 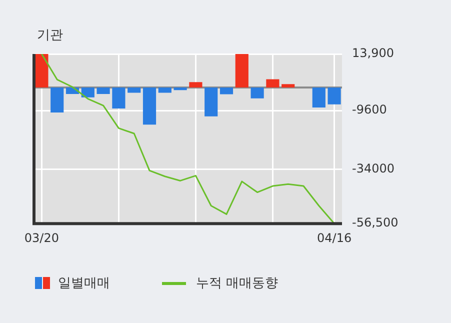 What do you see at coordinates (84, 283) in the screenshot?
I see `legend-label: 일별매매` at bounding box center [84, 283].